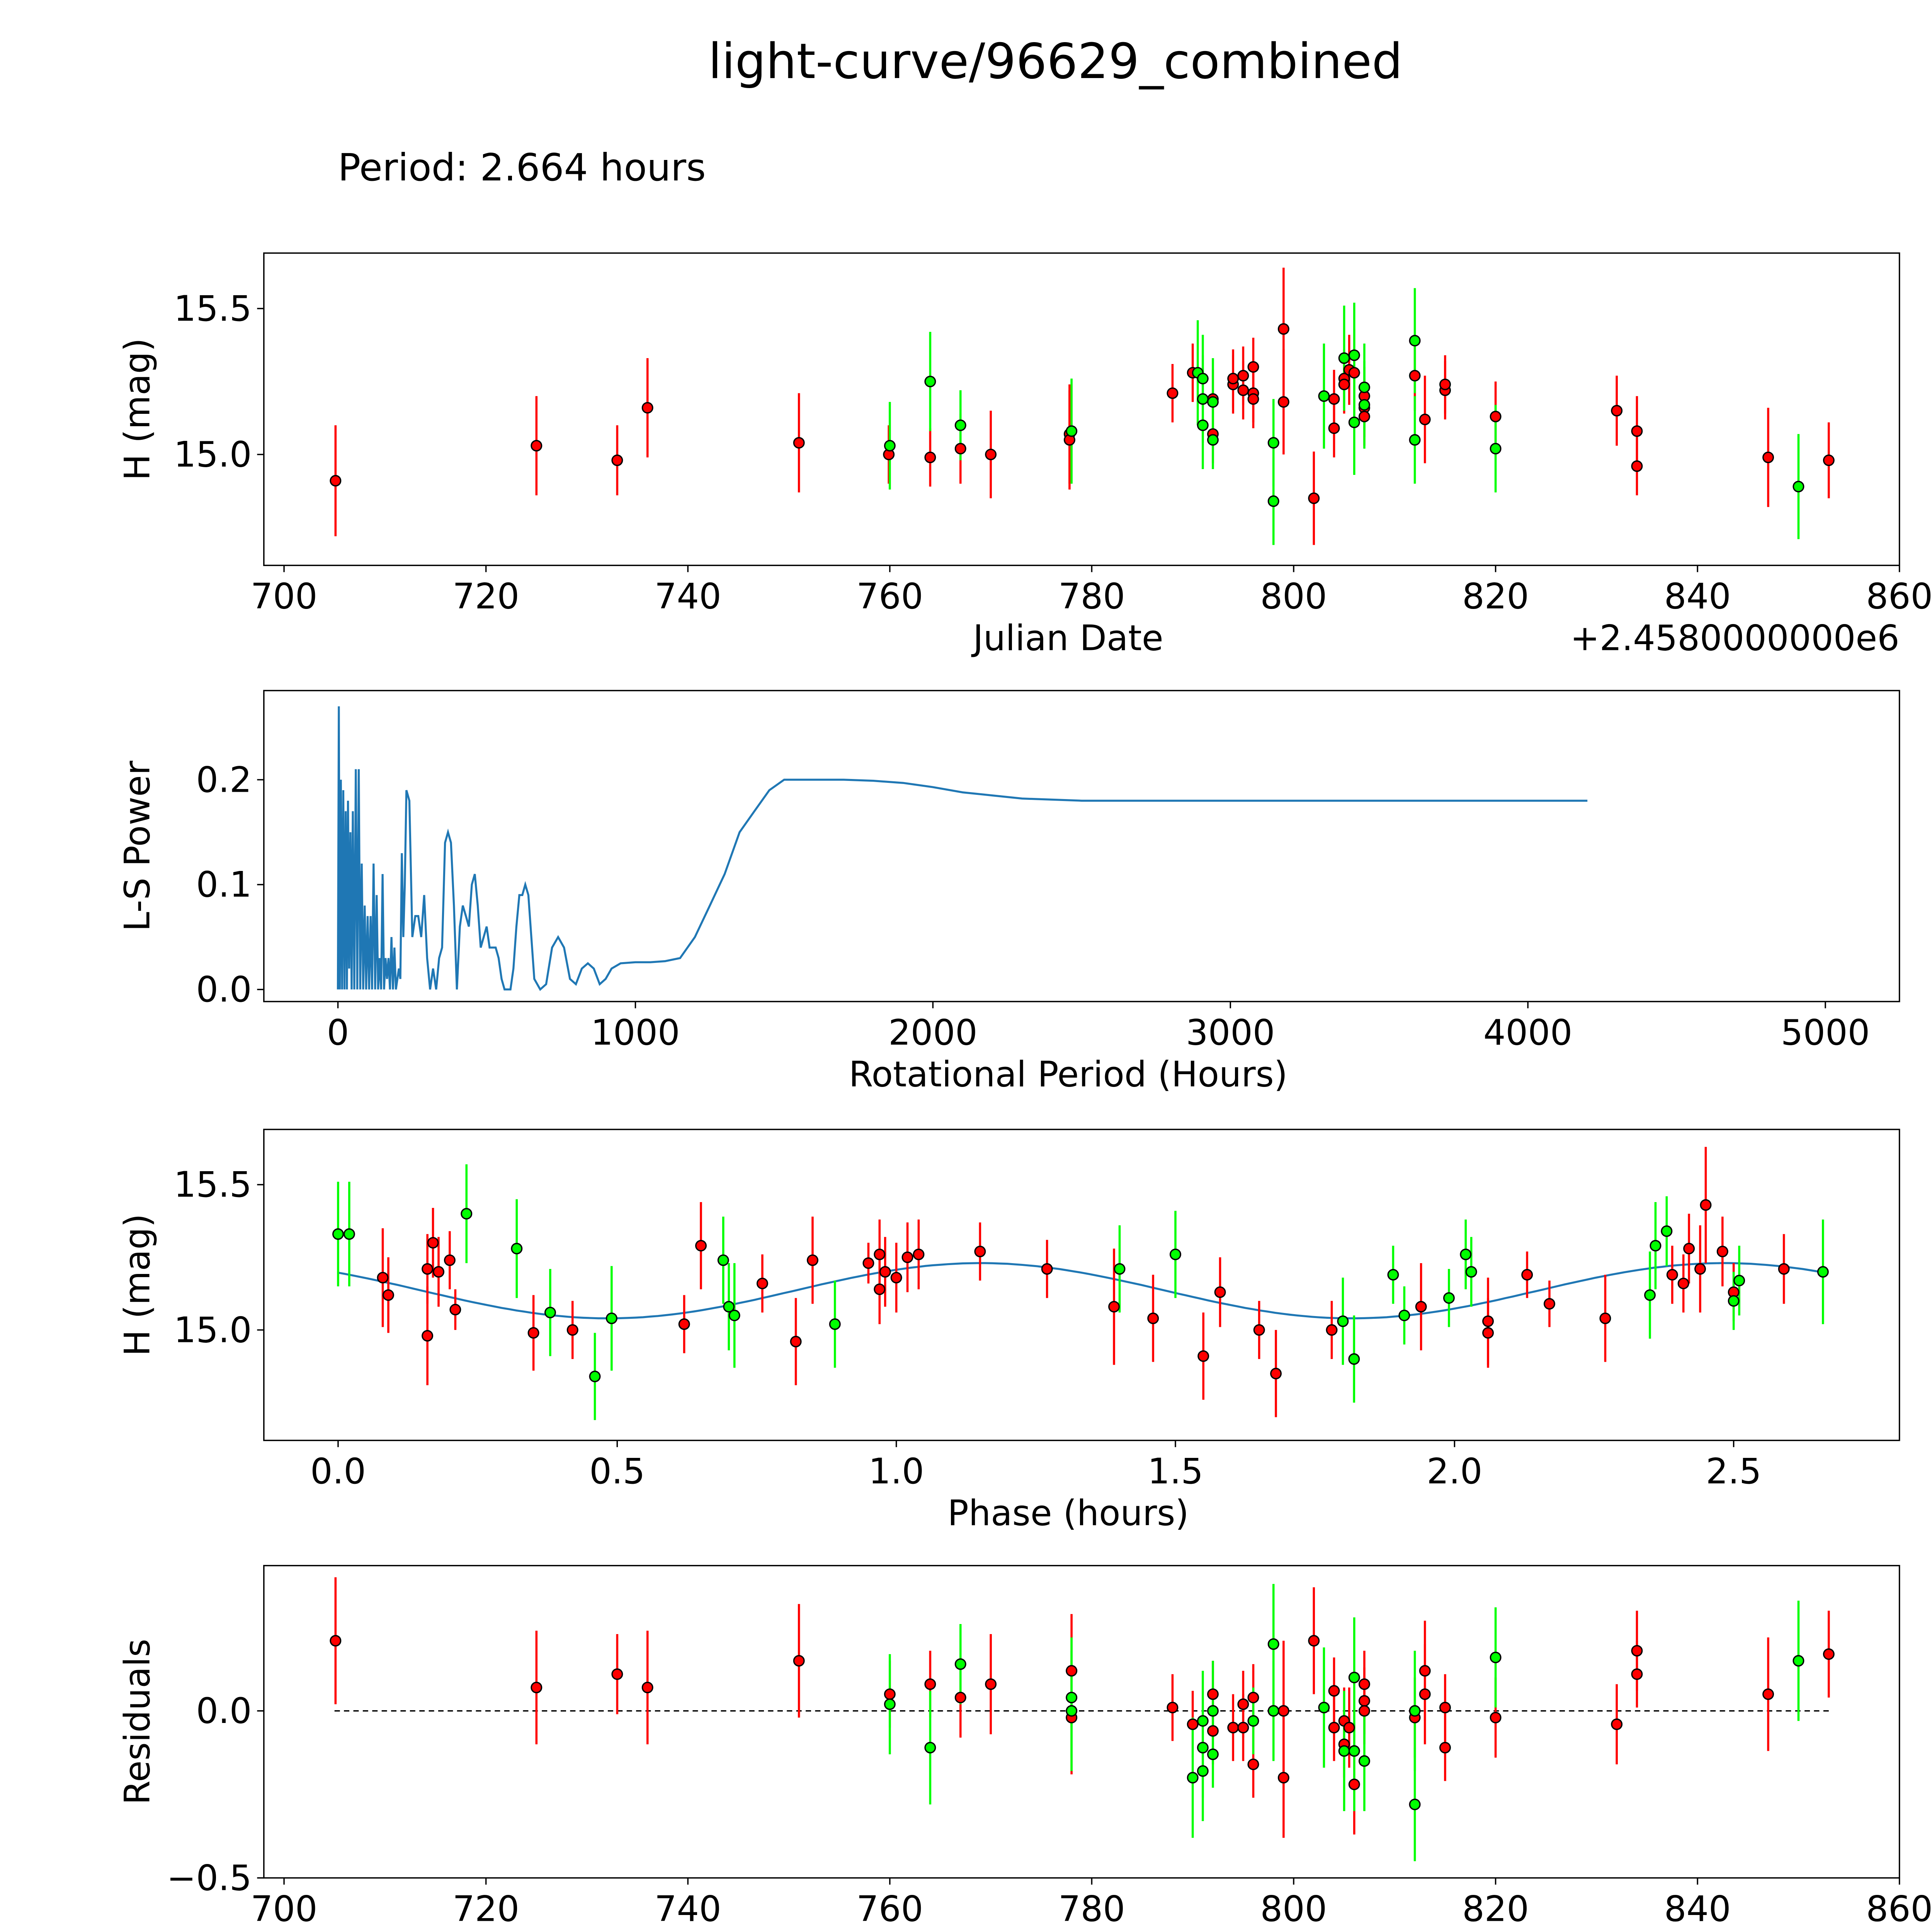  I want to click on y-axis-label: L-S Power, so click(137, 845).